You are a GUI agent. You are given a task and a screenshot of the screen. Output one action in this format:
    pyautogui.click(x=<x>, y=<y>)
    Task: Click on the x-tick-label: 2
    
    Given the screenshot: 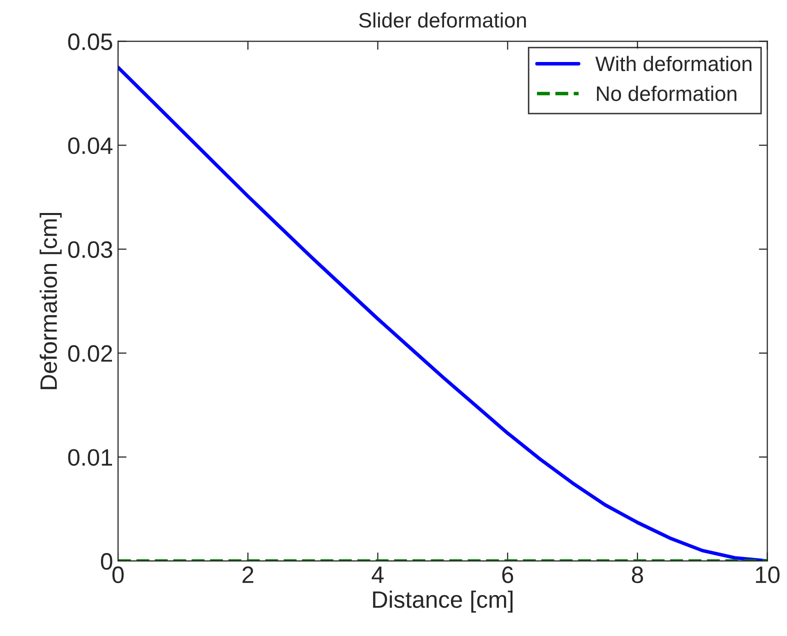 What is the action you would take?
    pyautogui.click(x=248, y=574)
    